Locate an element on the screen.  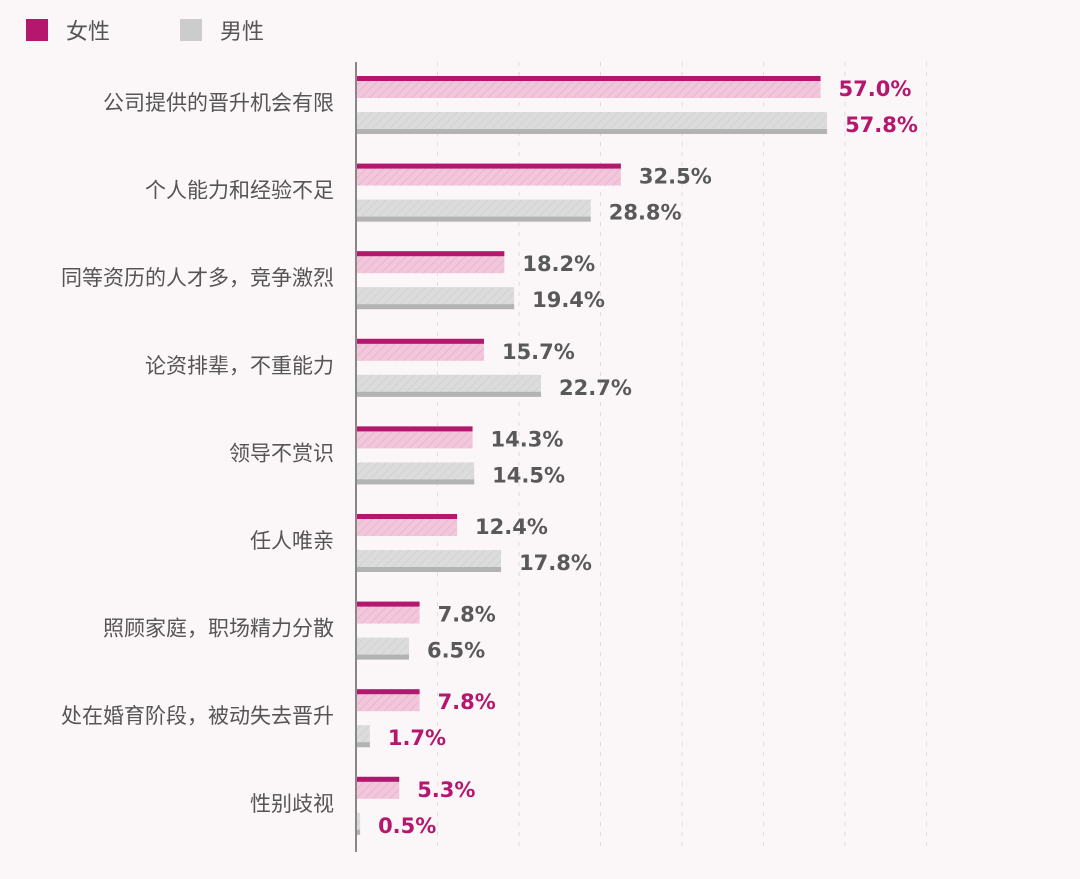
legend-label-female: 女性 is located at coordinates (88, 32).